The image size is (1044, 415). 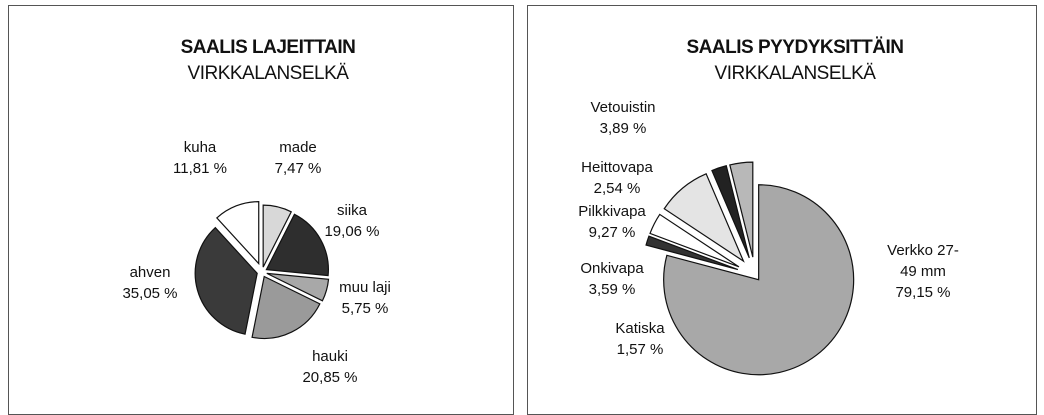 What do you see at coordinates (150, 293) in the screenshot?
I see `value-label: 35,05 %` at bounding box center [150, 293].